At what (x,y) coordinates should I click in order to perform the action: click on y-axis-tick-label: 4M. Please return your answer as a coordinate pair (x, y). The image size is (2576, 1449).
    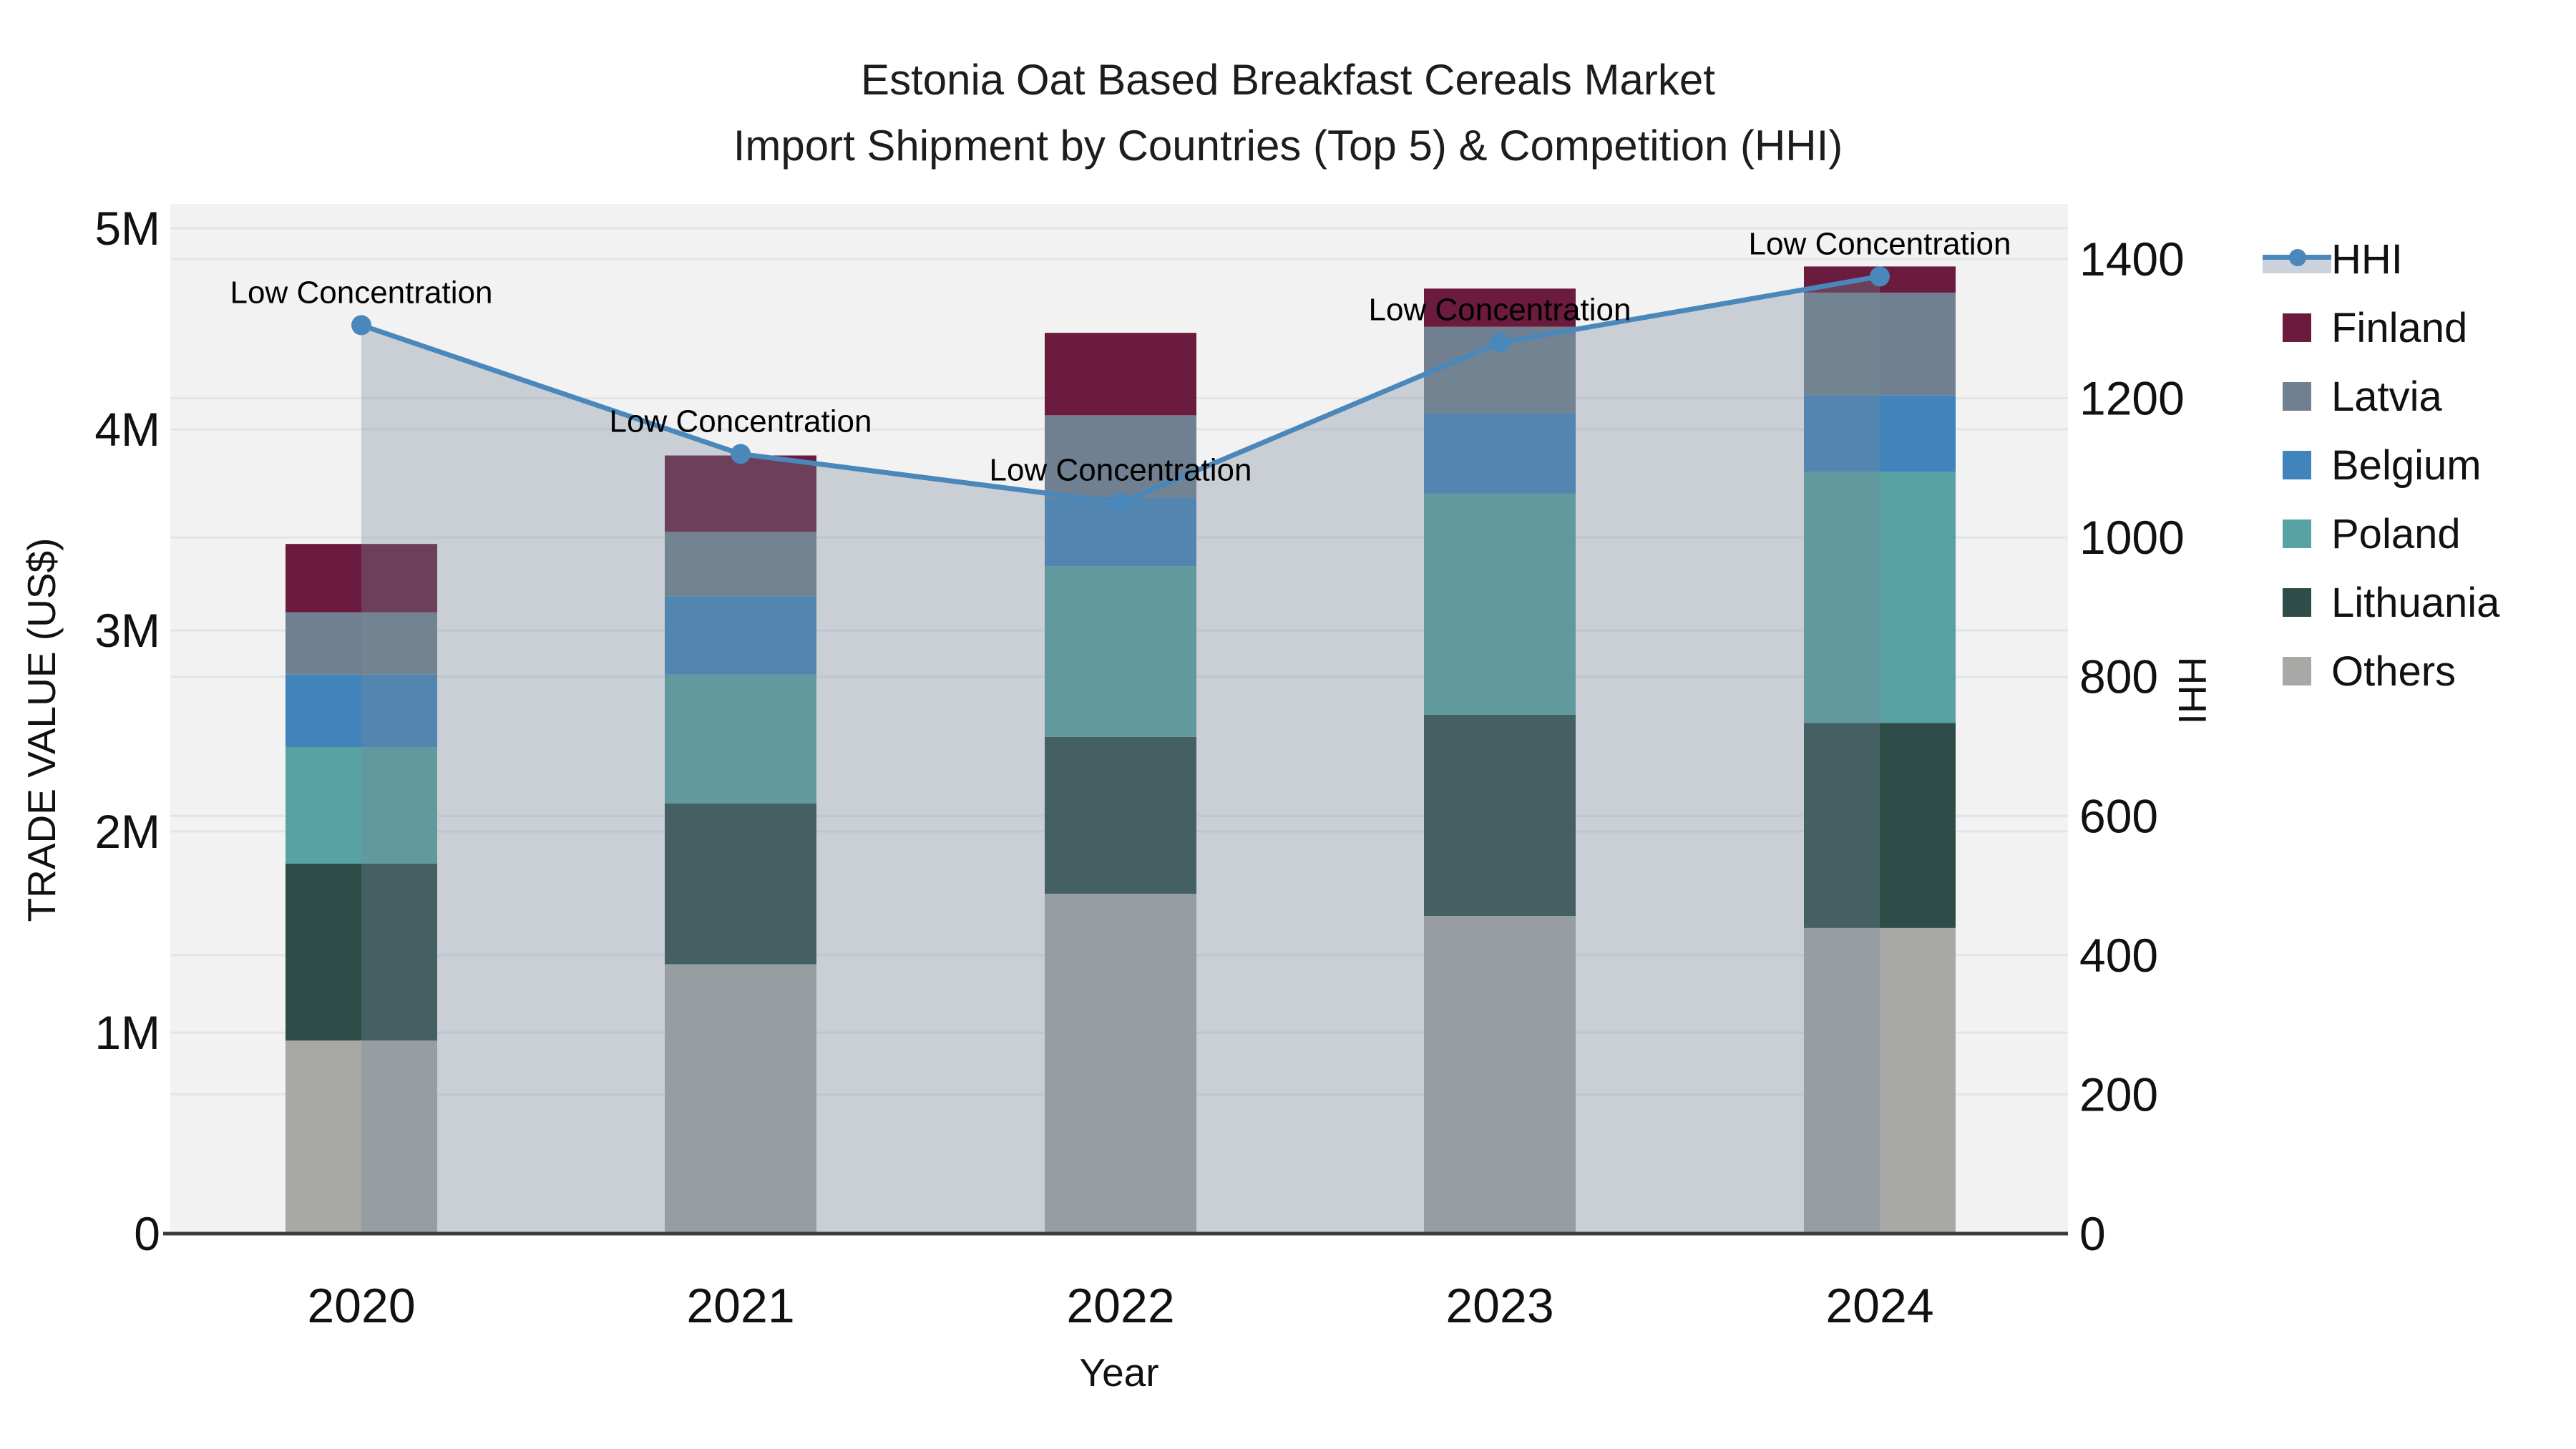
    Looking at the image, I should click on (127, 429).